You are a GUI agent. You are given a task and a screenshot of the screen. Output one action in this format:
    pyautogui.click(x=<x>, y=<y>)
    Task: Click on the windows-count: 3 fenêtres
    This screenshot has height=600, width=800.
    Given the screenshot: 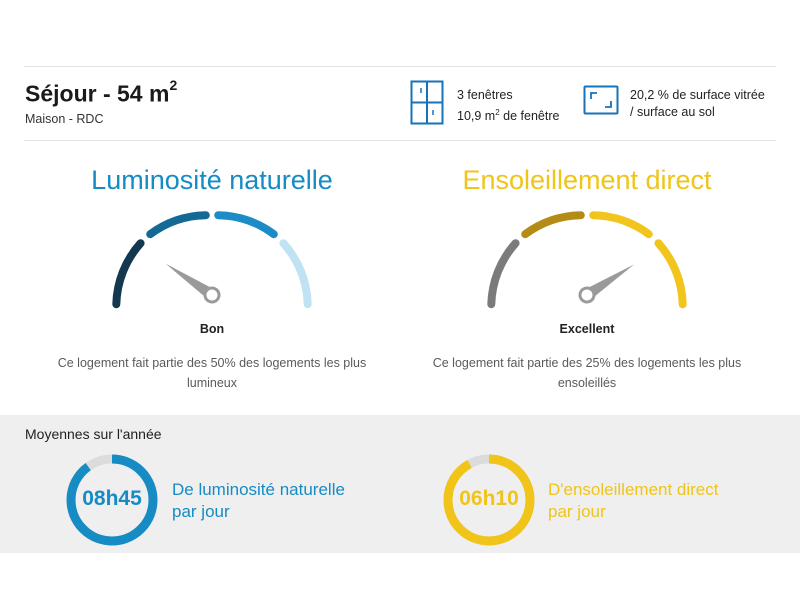 What is the action you would take?
    pyautogui.click(x=485, y=95)
    